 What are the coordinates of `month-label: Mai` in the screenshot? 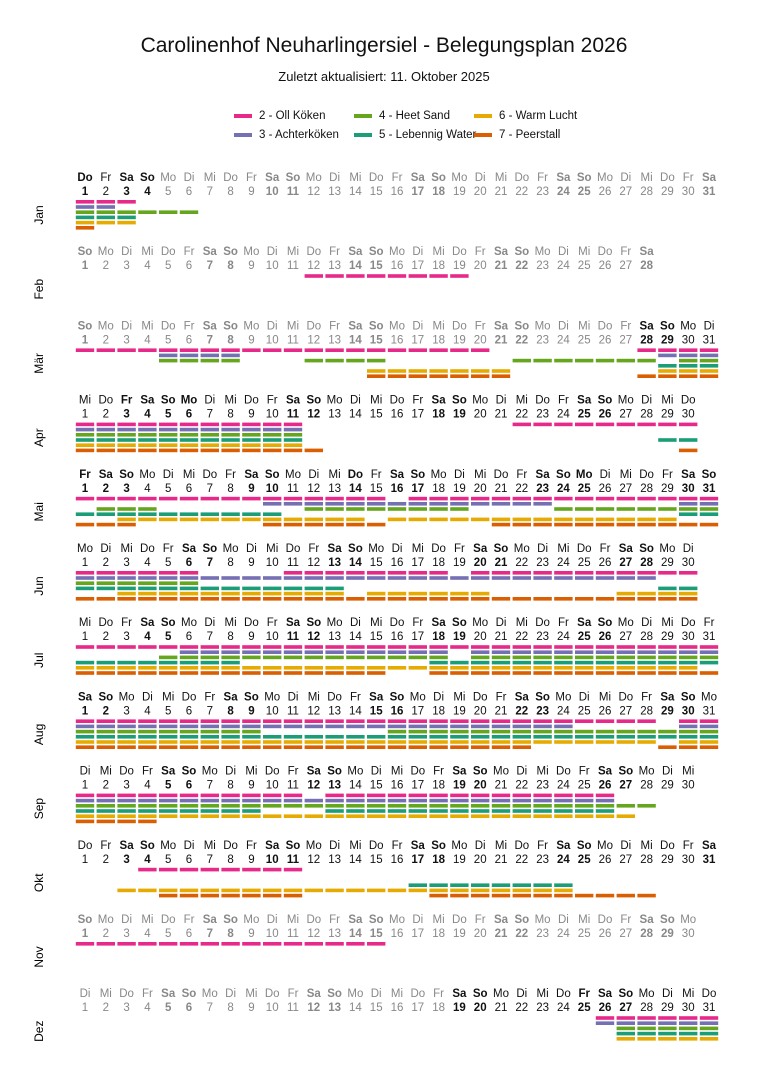 It's located at (39, 511).